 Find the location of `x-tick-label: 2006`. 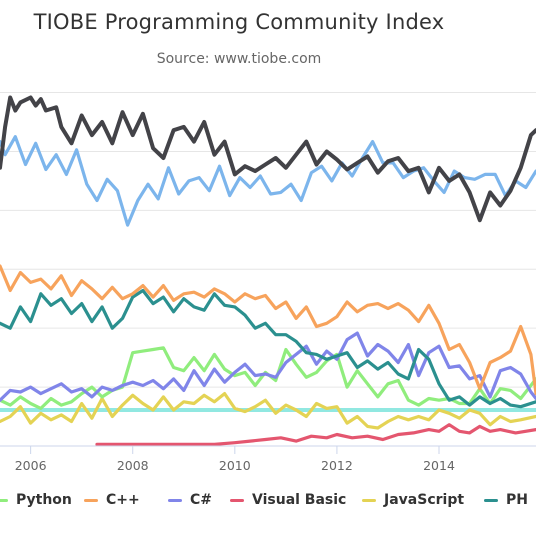

x-tick-label: 2006 is located at coordinates (31, 465).